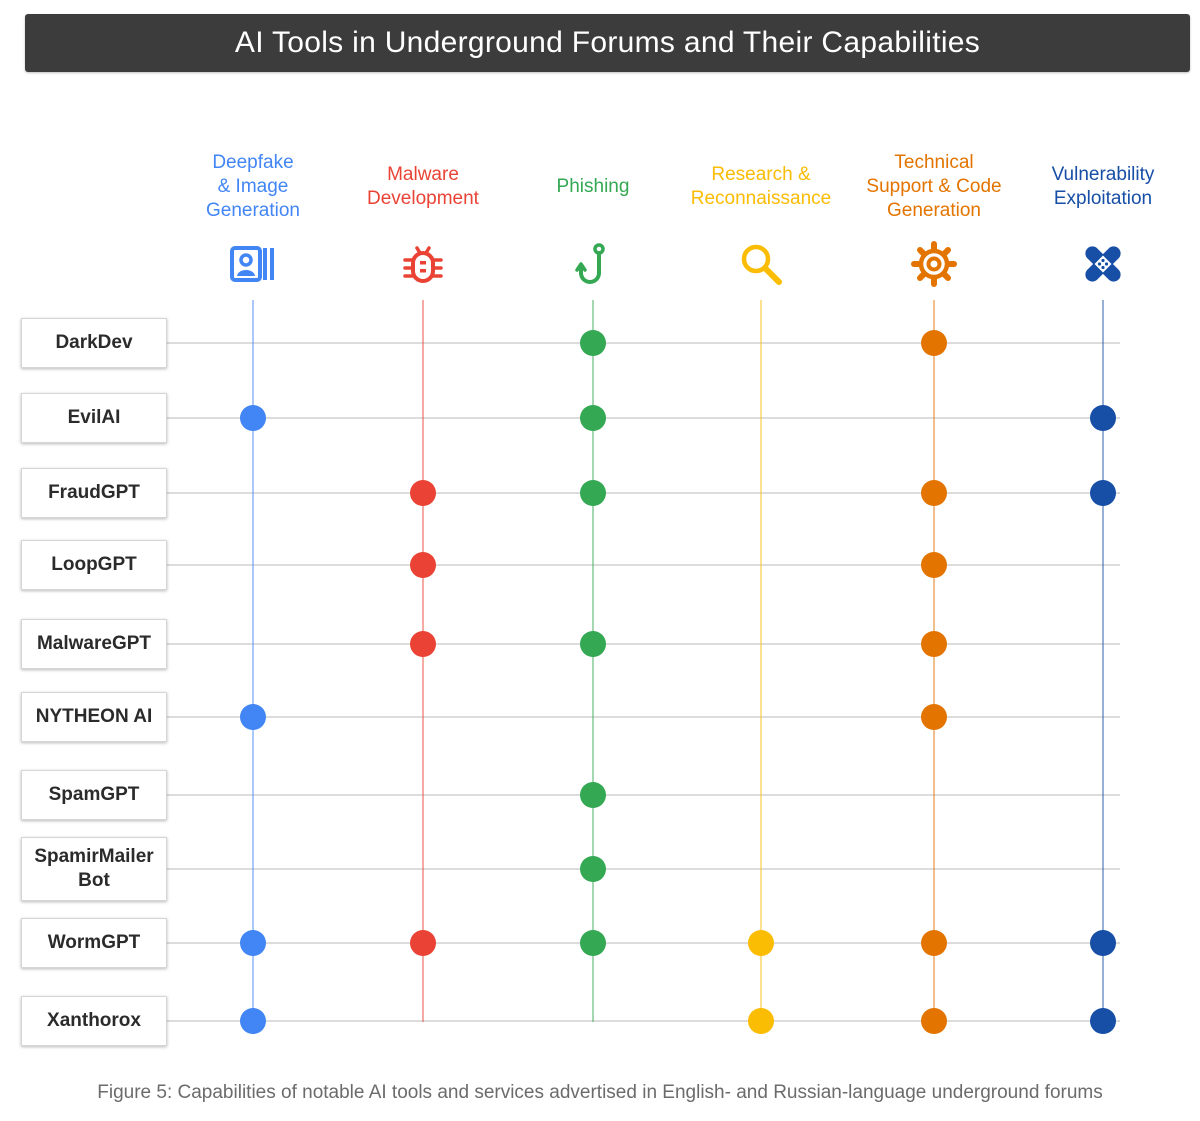 The height and width of the screenshot is (1121, 1200). What do you see at coordinates (593, 186) in the screenshot?
I see `column-header-phishing: Phishing` at bounding box center [593, 186].